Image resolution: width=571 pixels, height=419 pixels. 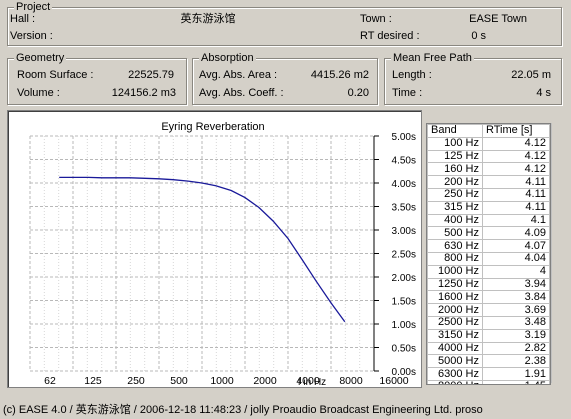 What do you see at coordinates (33, 7) in the screenshot?
I see `project-group-title: Project` at bounding box center [33, 7].